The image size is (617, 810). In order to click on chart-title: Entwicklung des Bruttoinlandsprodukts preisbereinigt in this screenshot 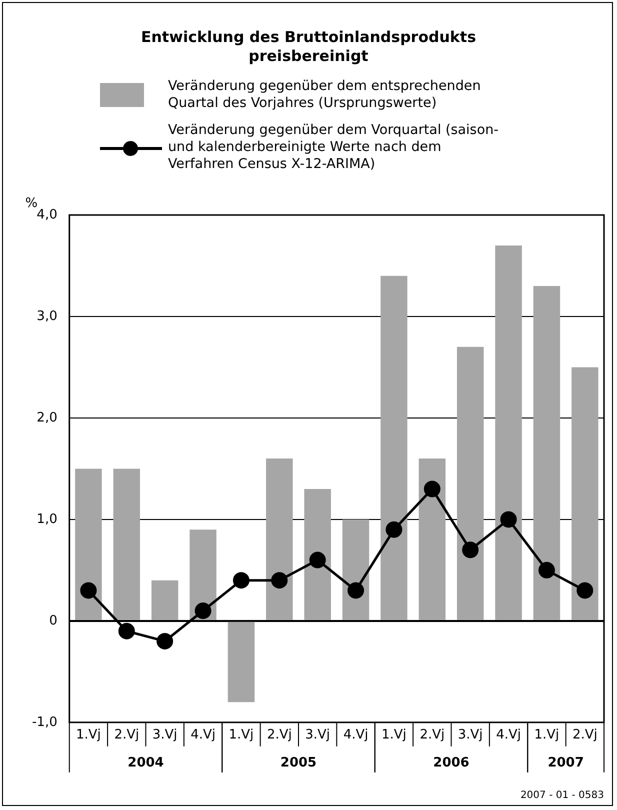, I will do `click(308, 47)`.